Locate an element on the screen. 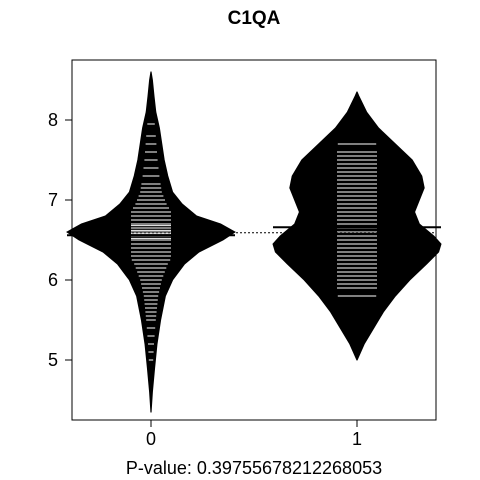  chart-title: C1QA is located at coordinates (254, 18).